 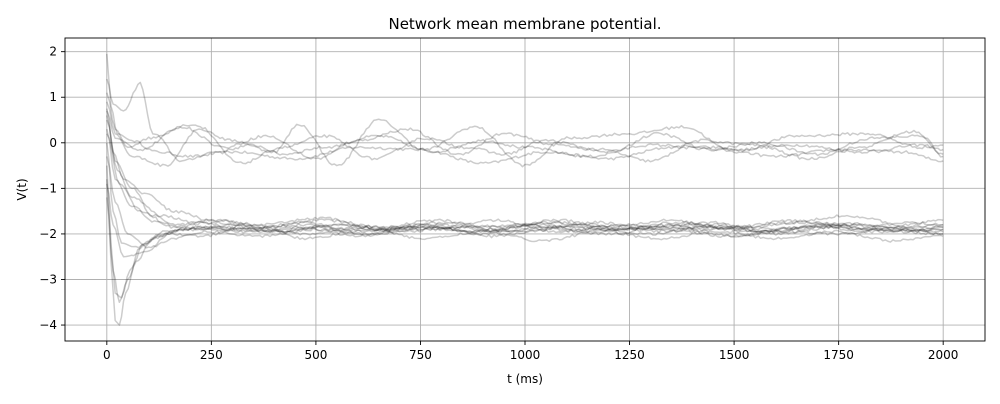 I want to click on x-tick-label: 1500, so click(x=734, y=355).